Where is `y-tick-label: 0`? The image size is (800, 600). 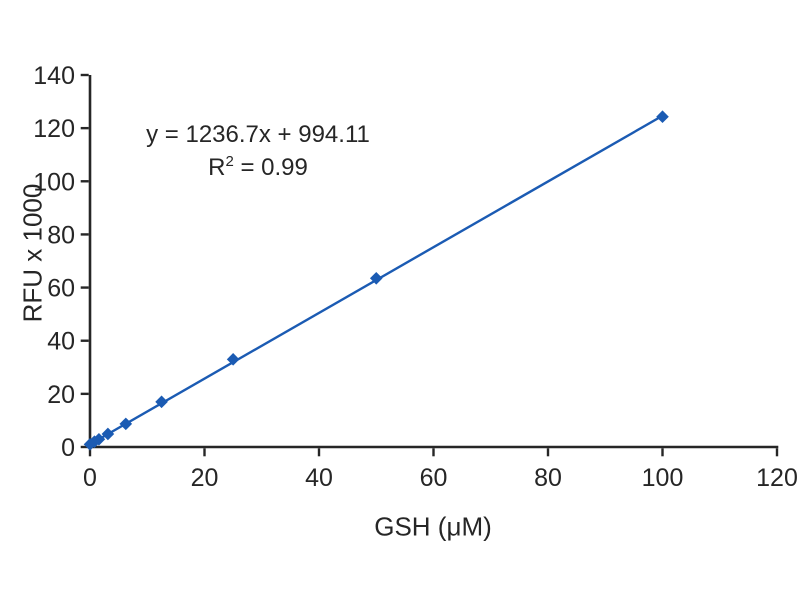
y-tick-label: 0 is located at coordinates (68, 448).